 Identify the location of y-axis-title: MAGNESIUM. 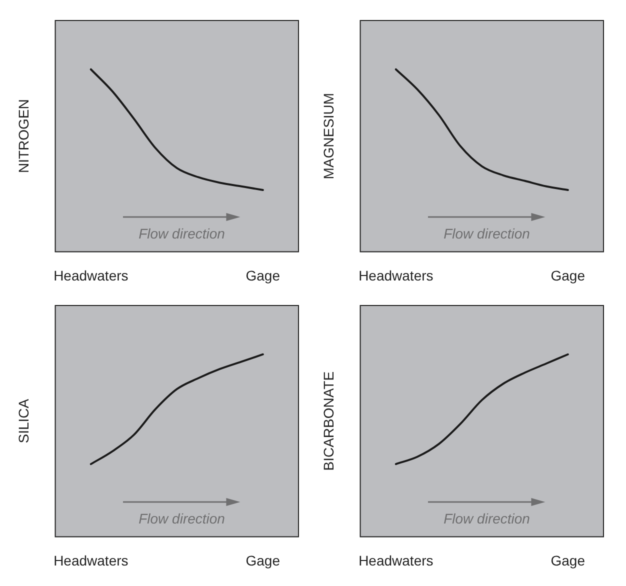
(328, 136).